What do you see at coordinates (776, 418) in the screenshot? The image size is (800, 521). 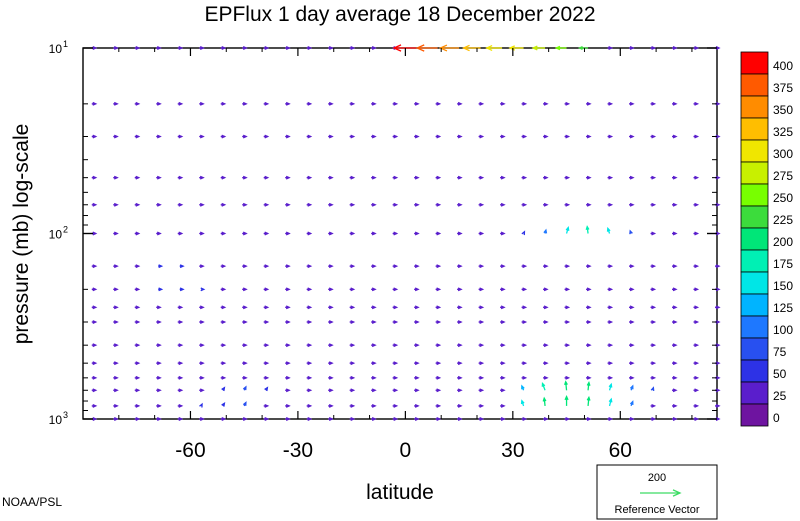 I see `colorbar-label: 0` at bounding box center [776, 418].